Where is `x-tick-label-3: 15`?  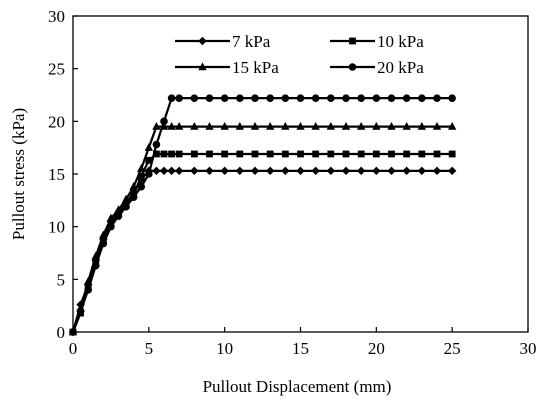
x-tick-label-3: 15 is located at coordinates (300, 348).